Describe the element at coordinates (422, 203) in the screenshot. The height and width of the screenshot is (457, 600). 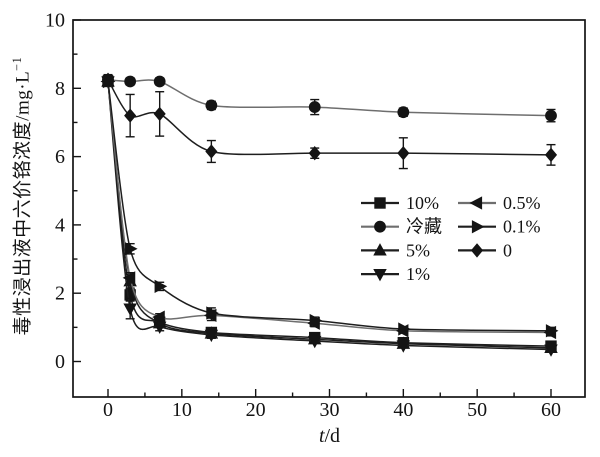
I see `legend-label: 10%` at that location.